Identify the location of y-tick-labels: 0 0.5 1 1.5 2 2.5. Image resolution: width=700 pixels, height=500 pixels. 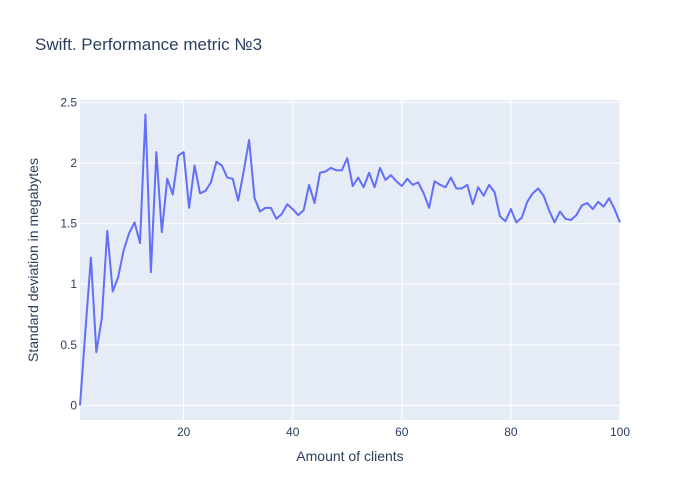
(68, 253).